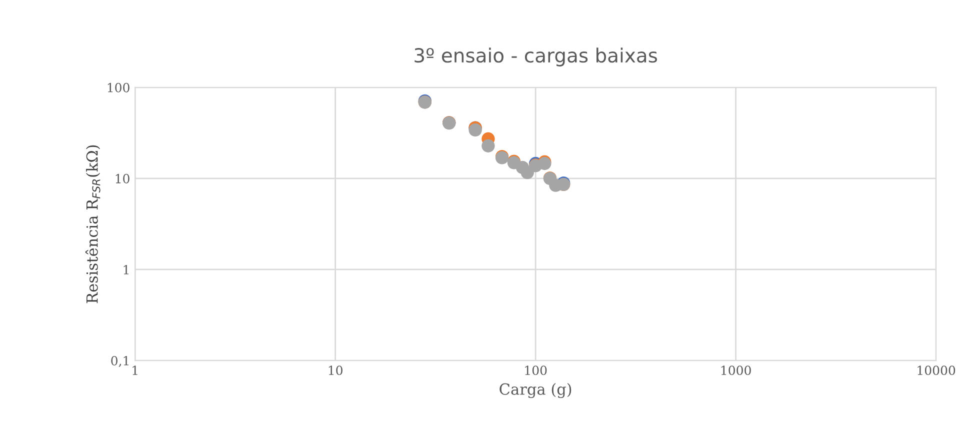 The height and width of the screenshot is (437, 965). I want to click on x-tick-label: 10000, so click(937, 371).